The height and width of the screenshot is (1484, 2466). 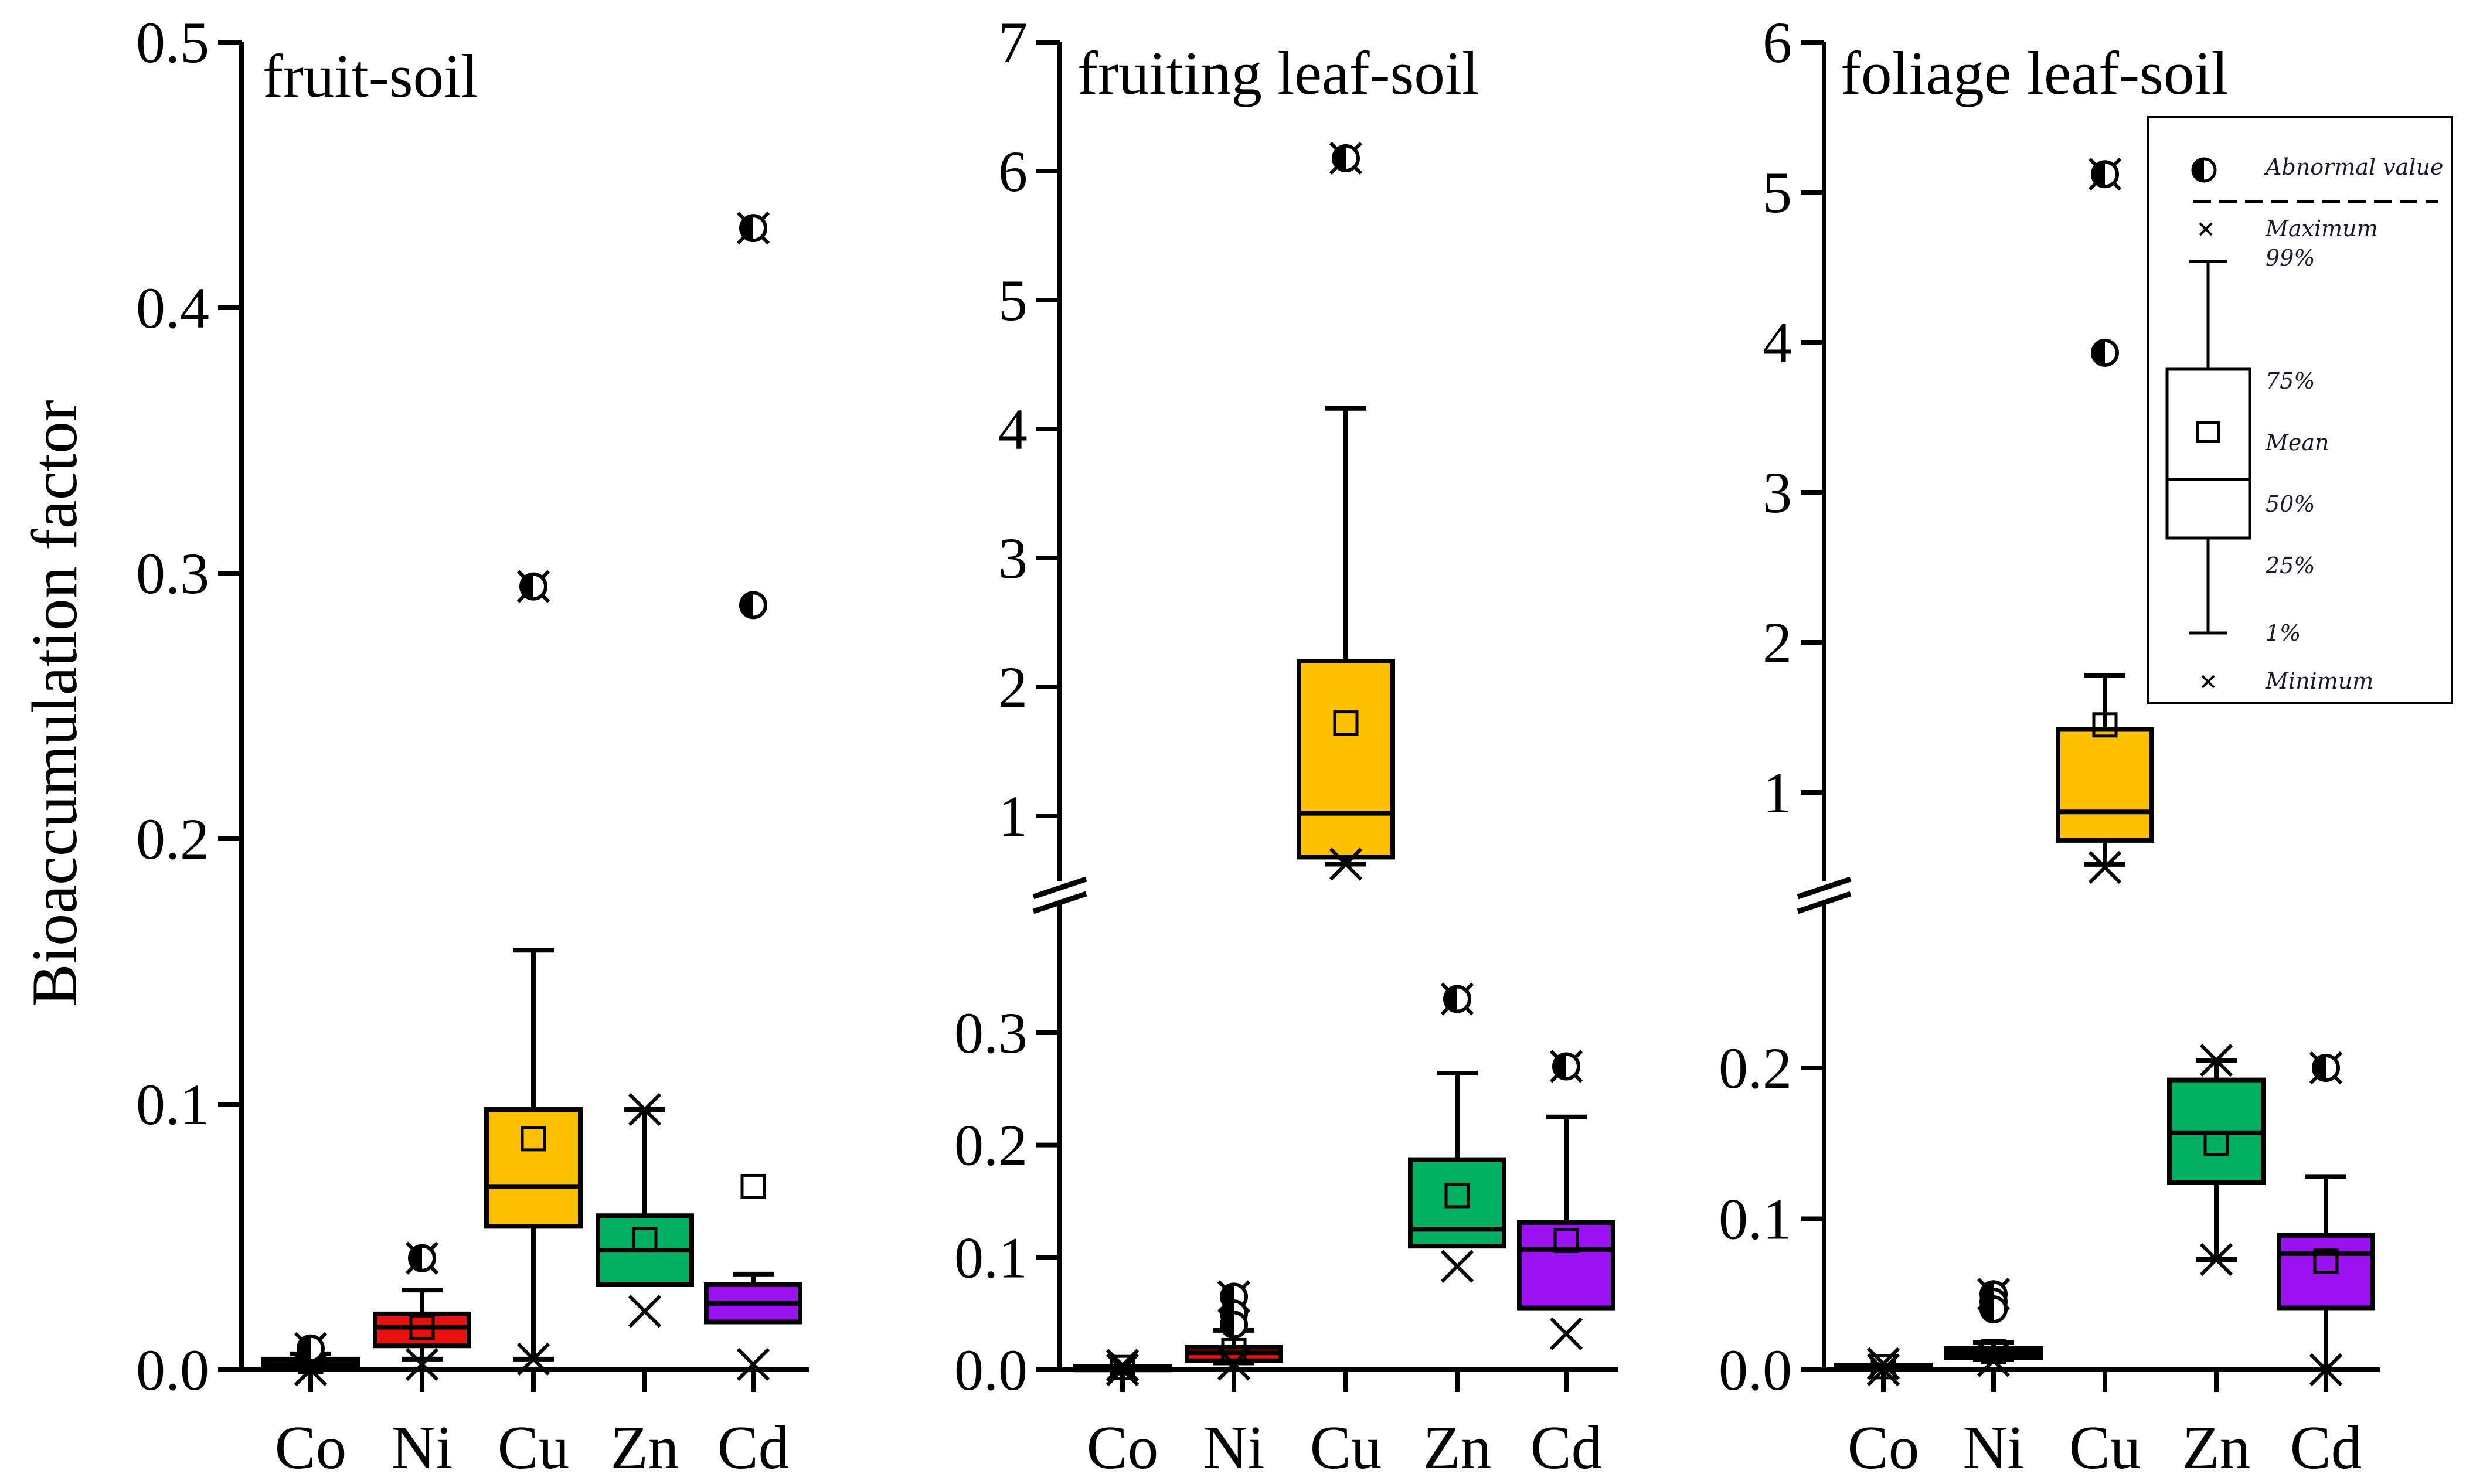 I want to click on y-tick-label-fruiting-leaf-soil: 0.3, so click(x=991, y=1033).